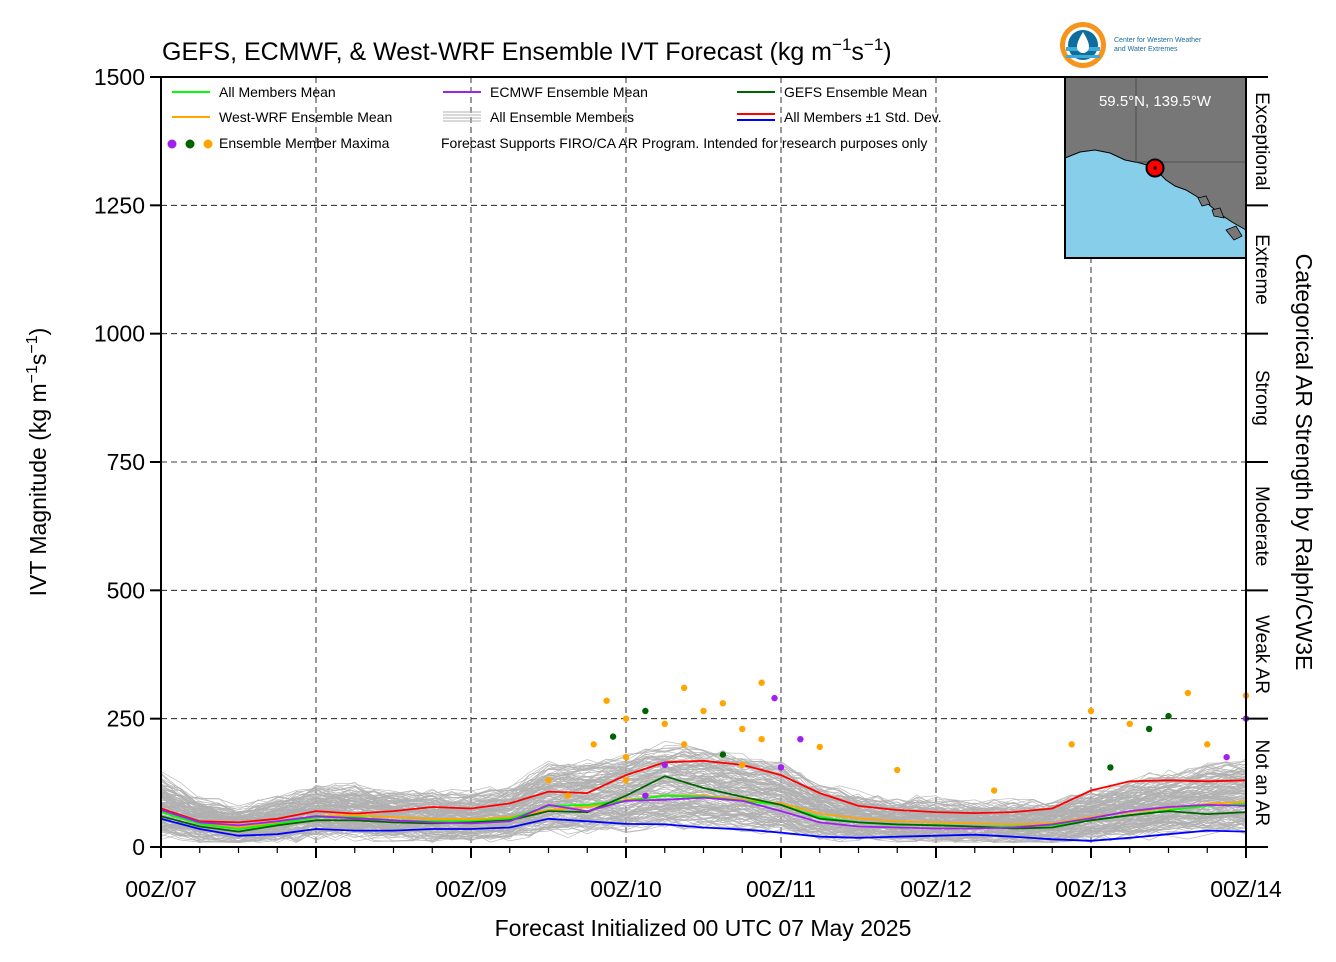  What do you see at coordinates (936, 889) in the screenshot?
I see `x-tick-label: 00Z/12` at bounding box center [936, 889].